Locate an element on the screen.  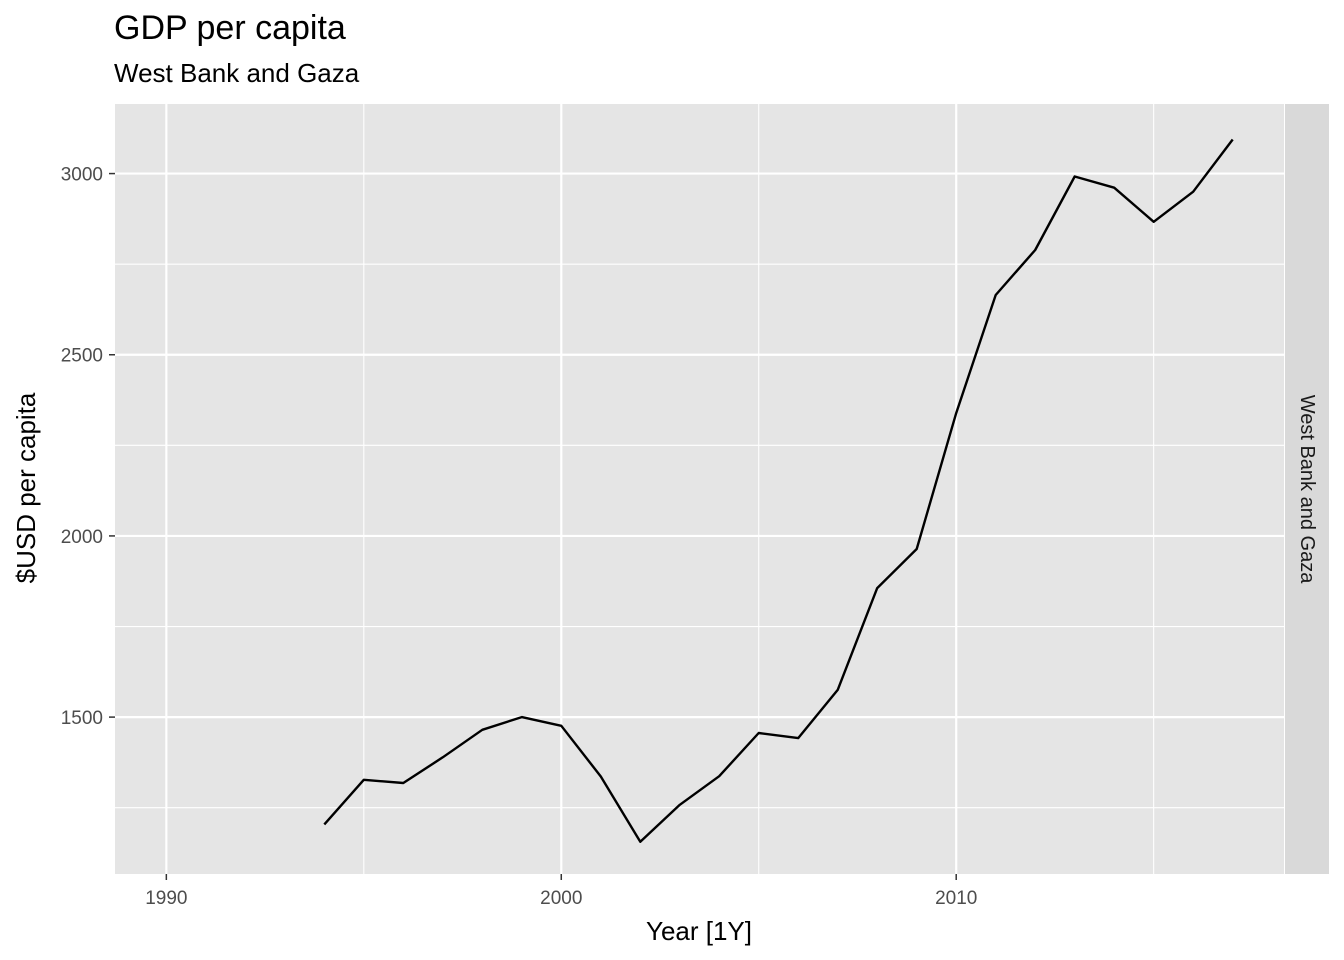
x-axis: 1990 2000 2010 is located at coordinates (561, 891).